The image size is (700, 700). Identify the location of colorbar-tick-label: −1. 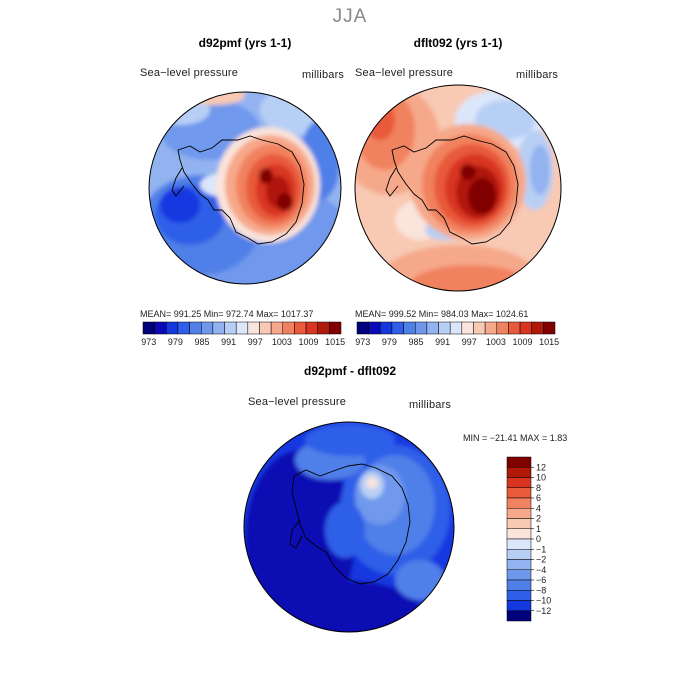
(541, 549).